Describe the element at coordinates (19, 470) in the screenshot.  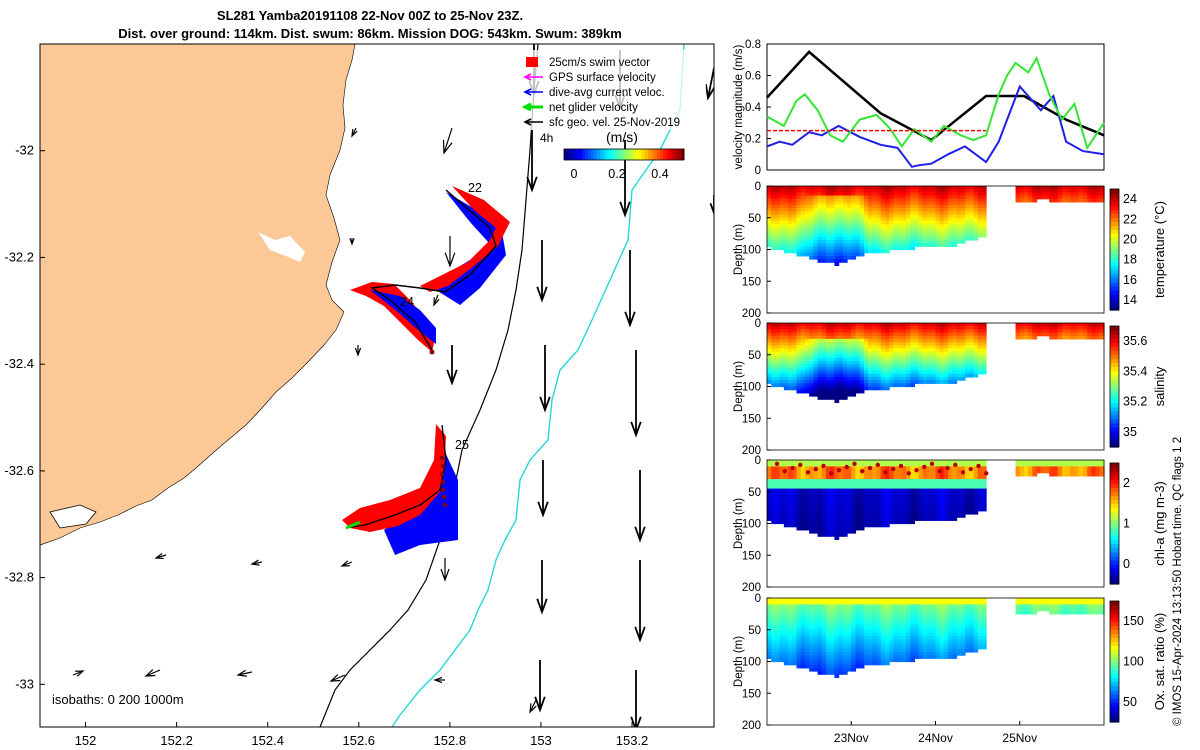
I see `map-ytick-label: -32.6` at that location.